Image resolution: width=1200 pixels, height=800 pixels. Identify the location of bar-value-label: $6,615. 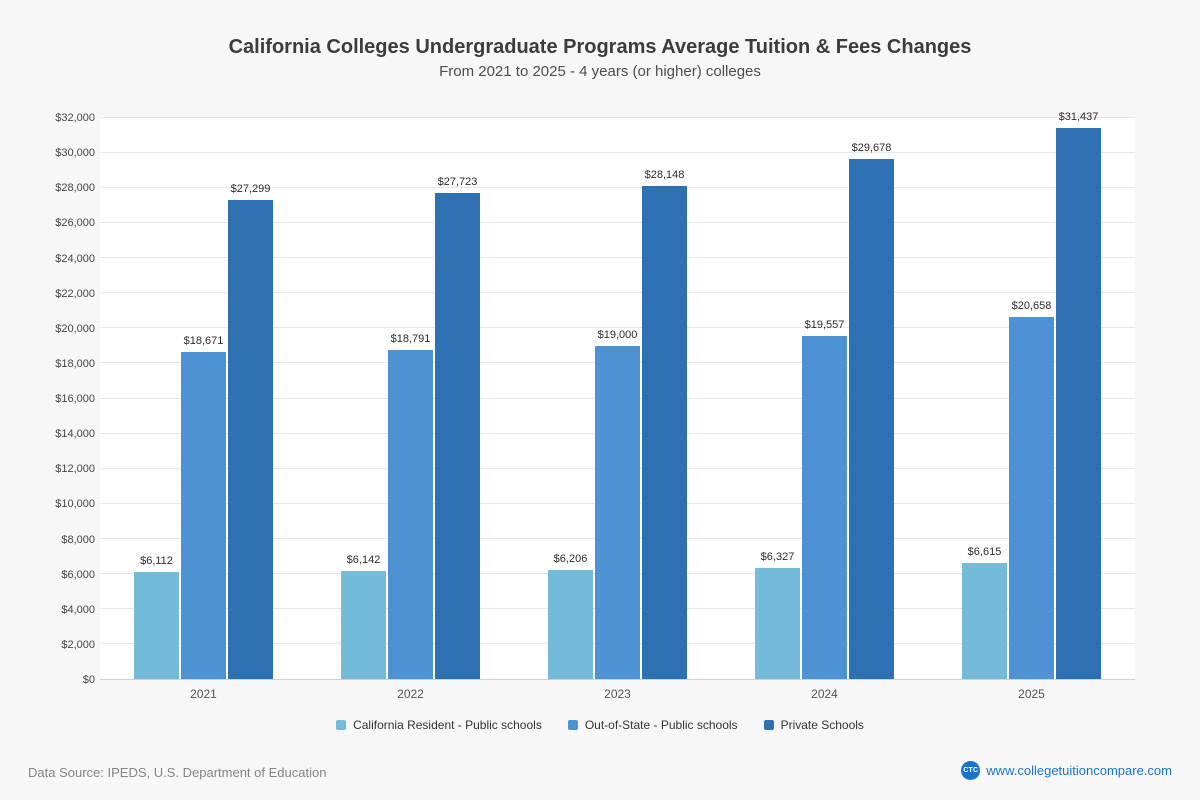
(984, 552).